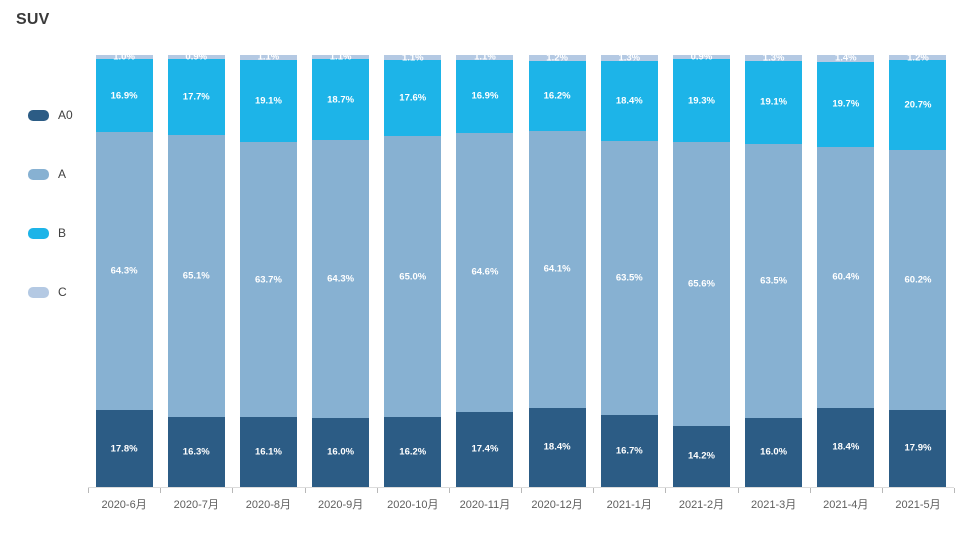 The height and width of the screenshot is (537, 976). Describe the element at coordinates (50, 174) in the screenshot. I see `legend-item-a: A` at that location.